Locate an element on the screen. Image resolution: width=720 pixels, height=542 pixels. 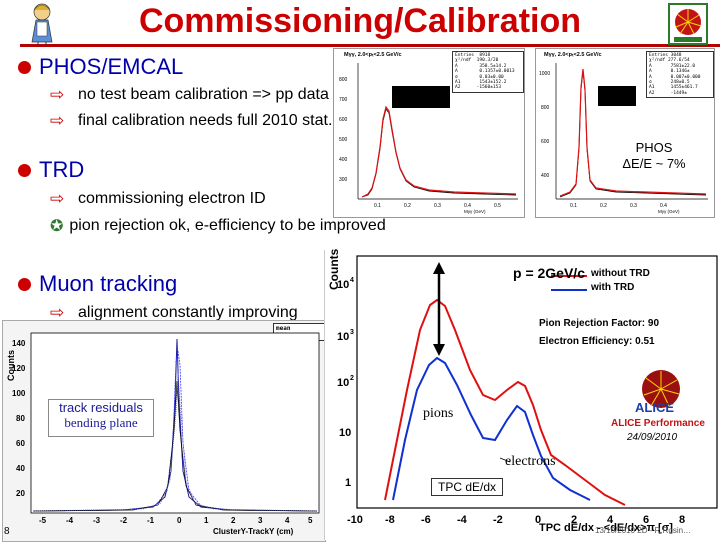
plot-title: Mγγ, 2.0<pₜ<2.5 GeV/c is located at coordinates (373, 55).